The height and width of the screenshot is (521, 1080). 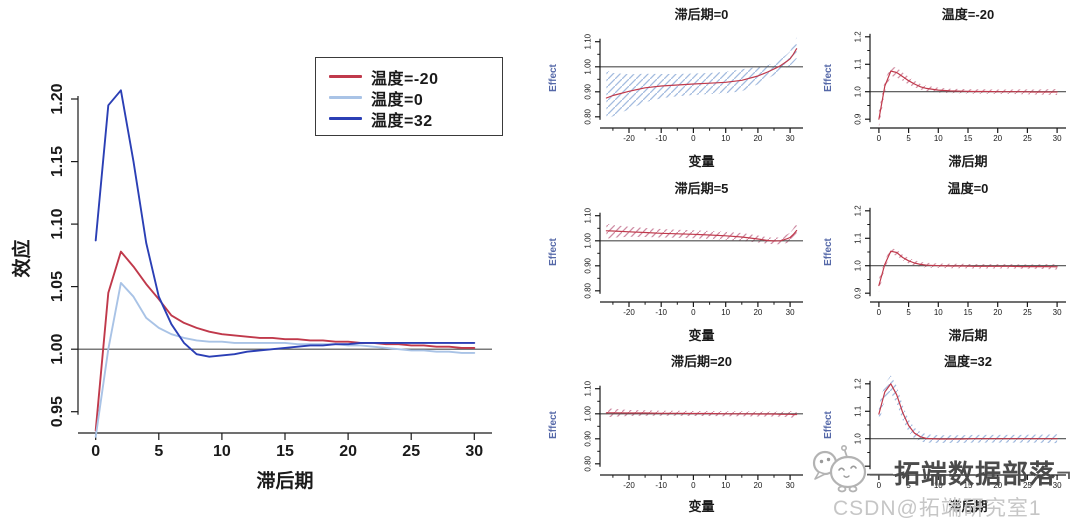 I want to click on legend-label-temp-0: 温度=0, so click(x=397, y=100).